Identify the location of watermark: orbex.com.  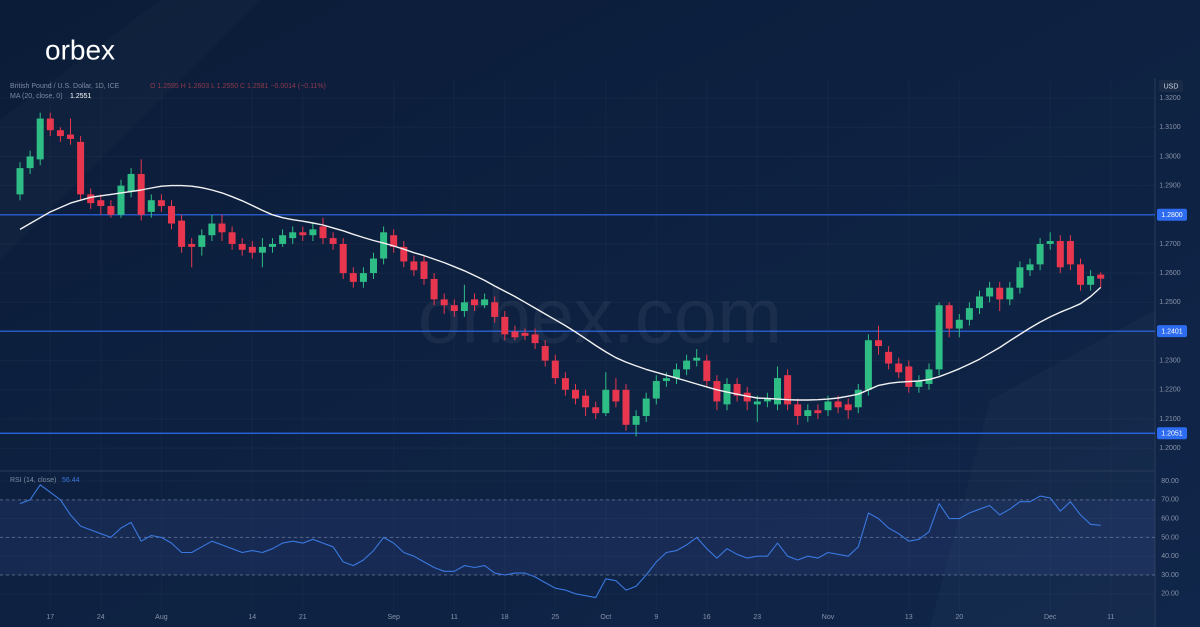
(600, 316).